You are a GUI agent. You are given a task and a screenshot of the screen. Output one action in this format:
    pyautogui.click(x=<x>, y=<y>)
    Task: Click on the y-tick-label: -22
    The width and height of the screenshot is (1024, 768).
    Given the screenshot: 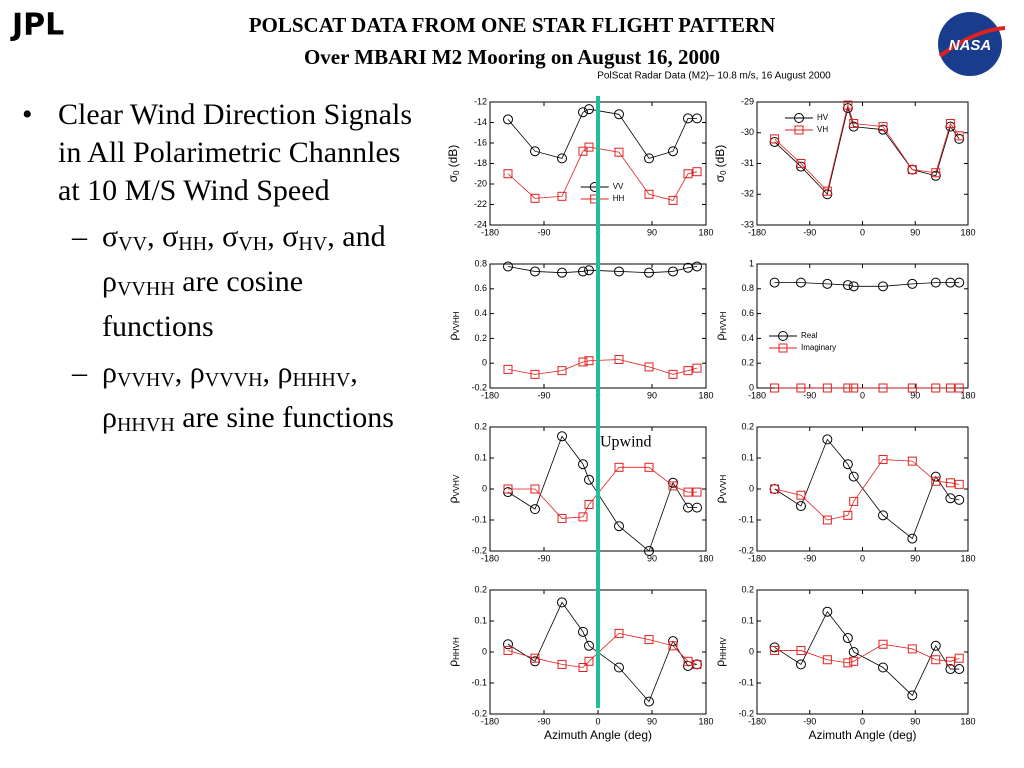 What is the action you would take?
    pyautogui.click(x=480, y=204)
    